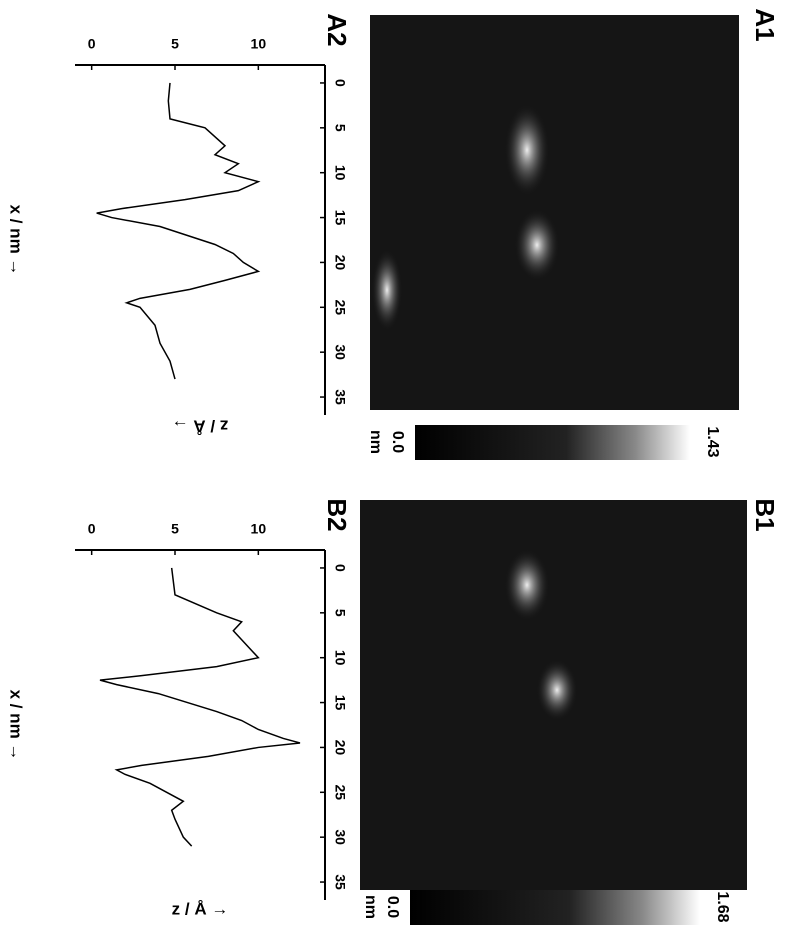 The width and height of the screenshot is (807, 938). Describe the element at coordinates (712, 441) in the screenshot. I see `colorbar-max: 1.43` at that location.